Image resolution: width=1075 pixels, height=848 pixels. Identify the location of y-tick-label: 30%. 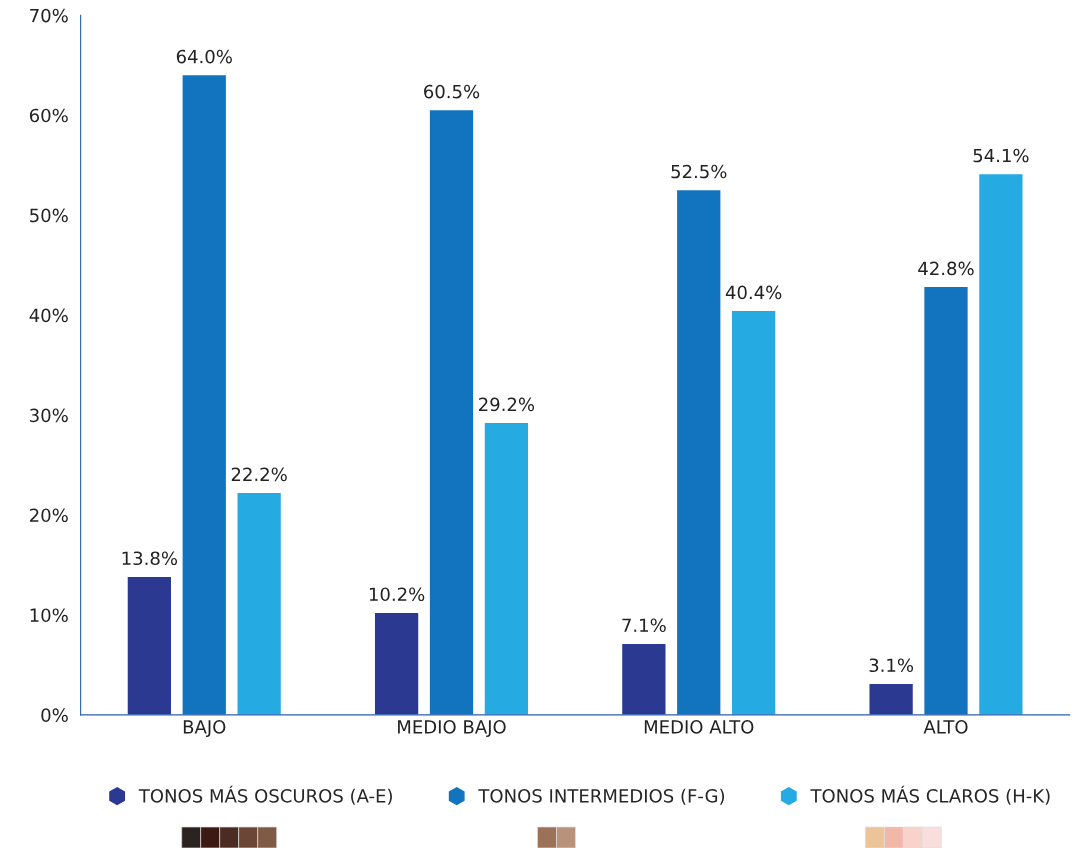
(49, 415).